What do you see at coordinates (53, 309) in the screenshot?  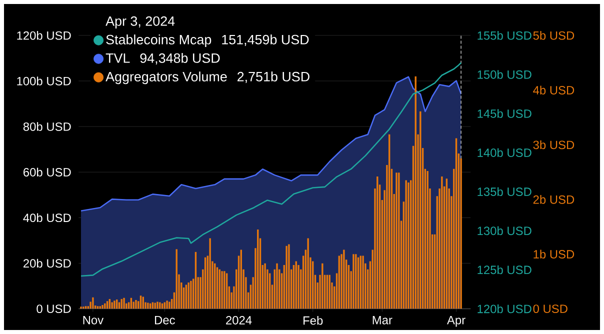 I see `y-tick-label: 0 USD` at bounding box center [53, 309].